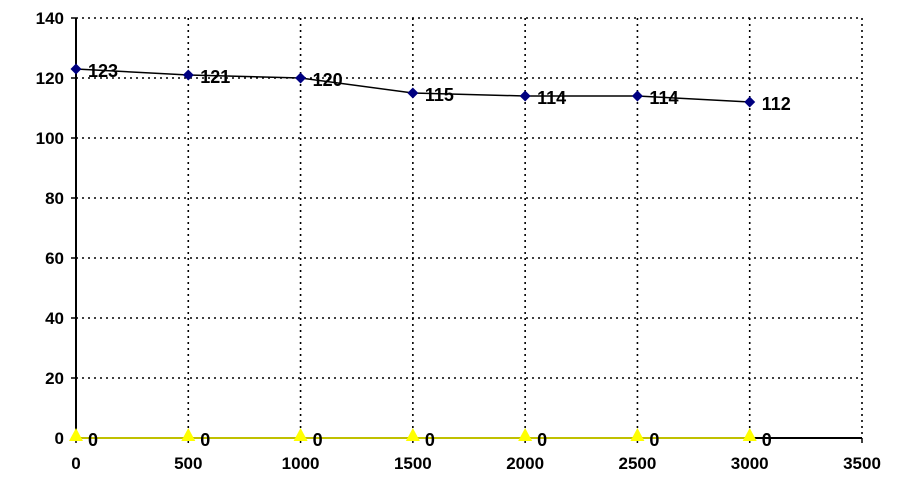 This screenshot has height=486, width=901. What do you see at coordinates (215, 77) in the screenshot?
I see `data-label: 121` at bounding box center [215, 77].